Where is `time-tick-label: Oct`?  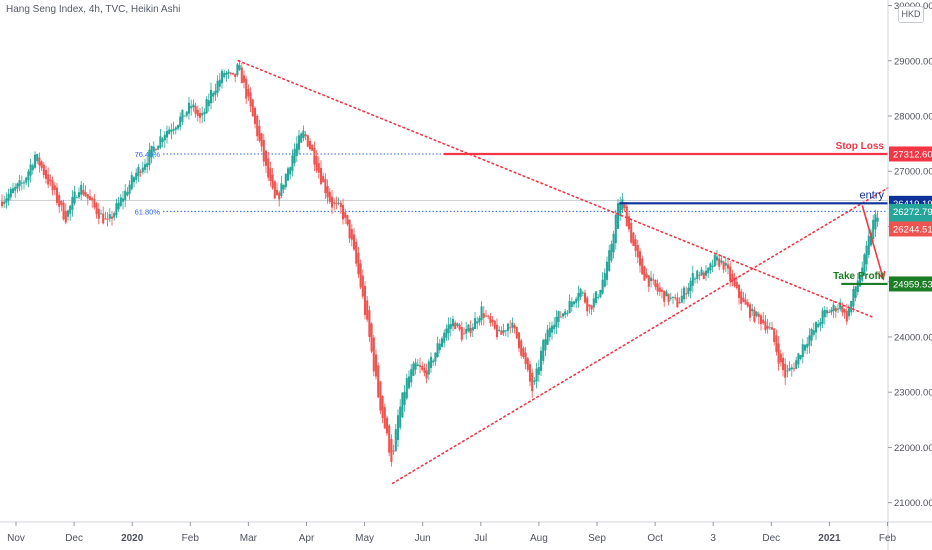 time-tick-label: Oct is located at coordinates (655, 538).